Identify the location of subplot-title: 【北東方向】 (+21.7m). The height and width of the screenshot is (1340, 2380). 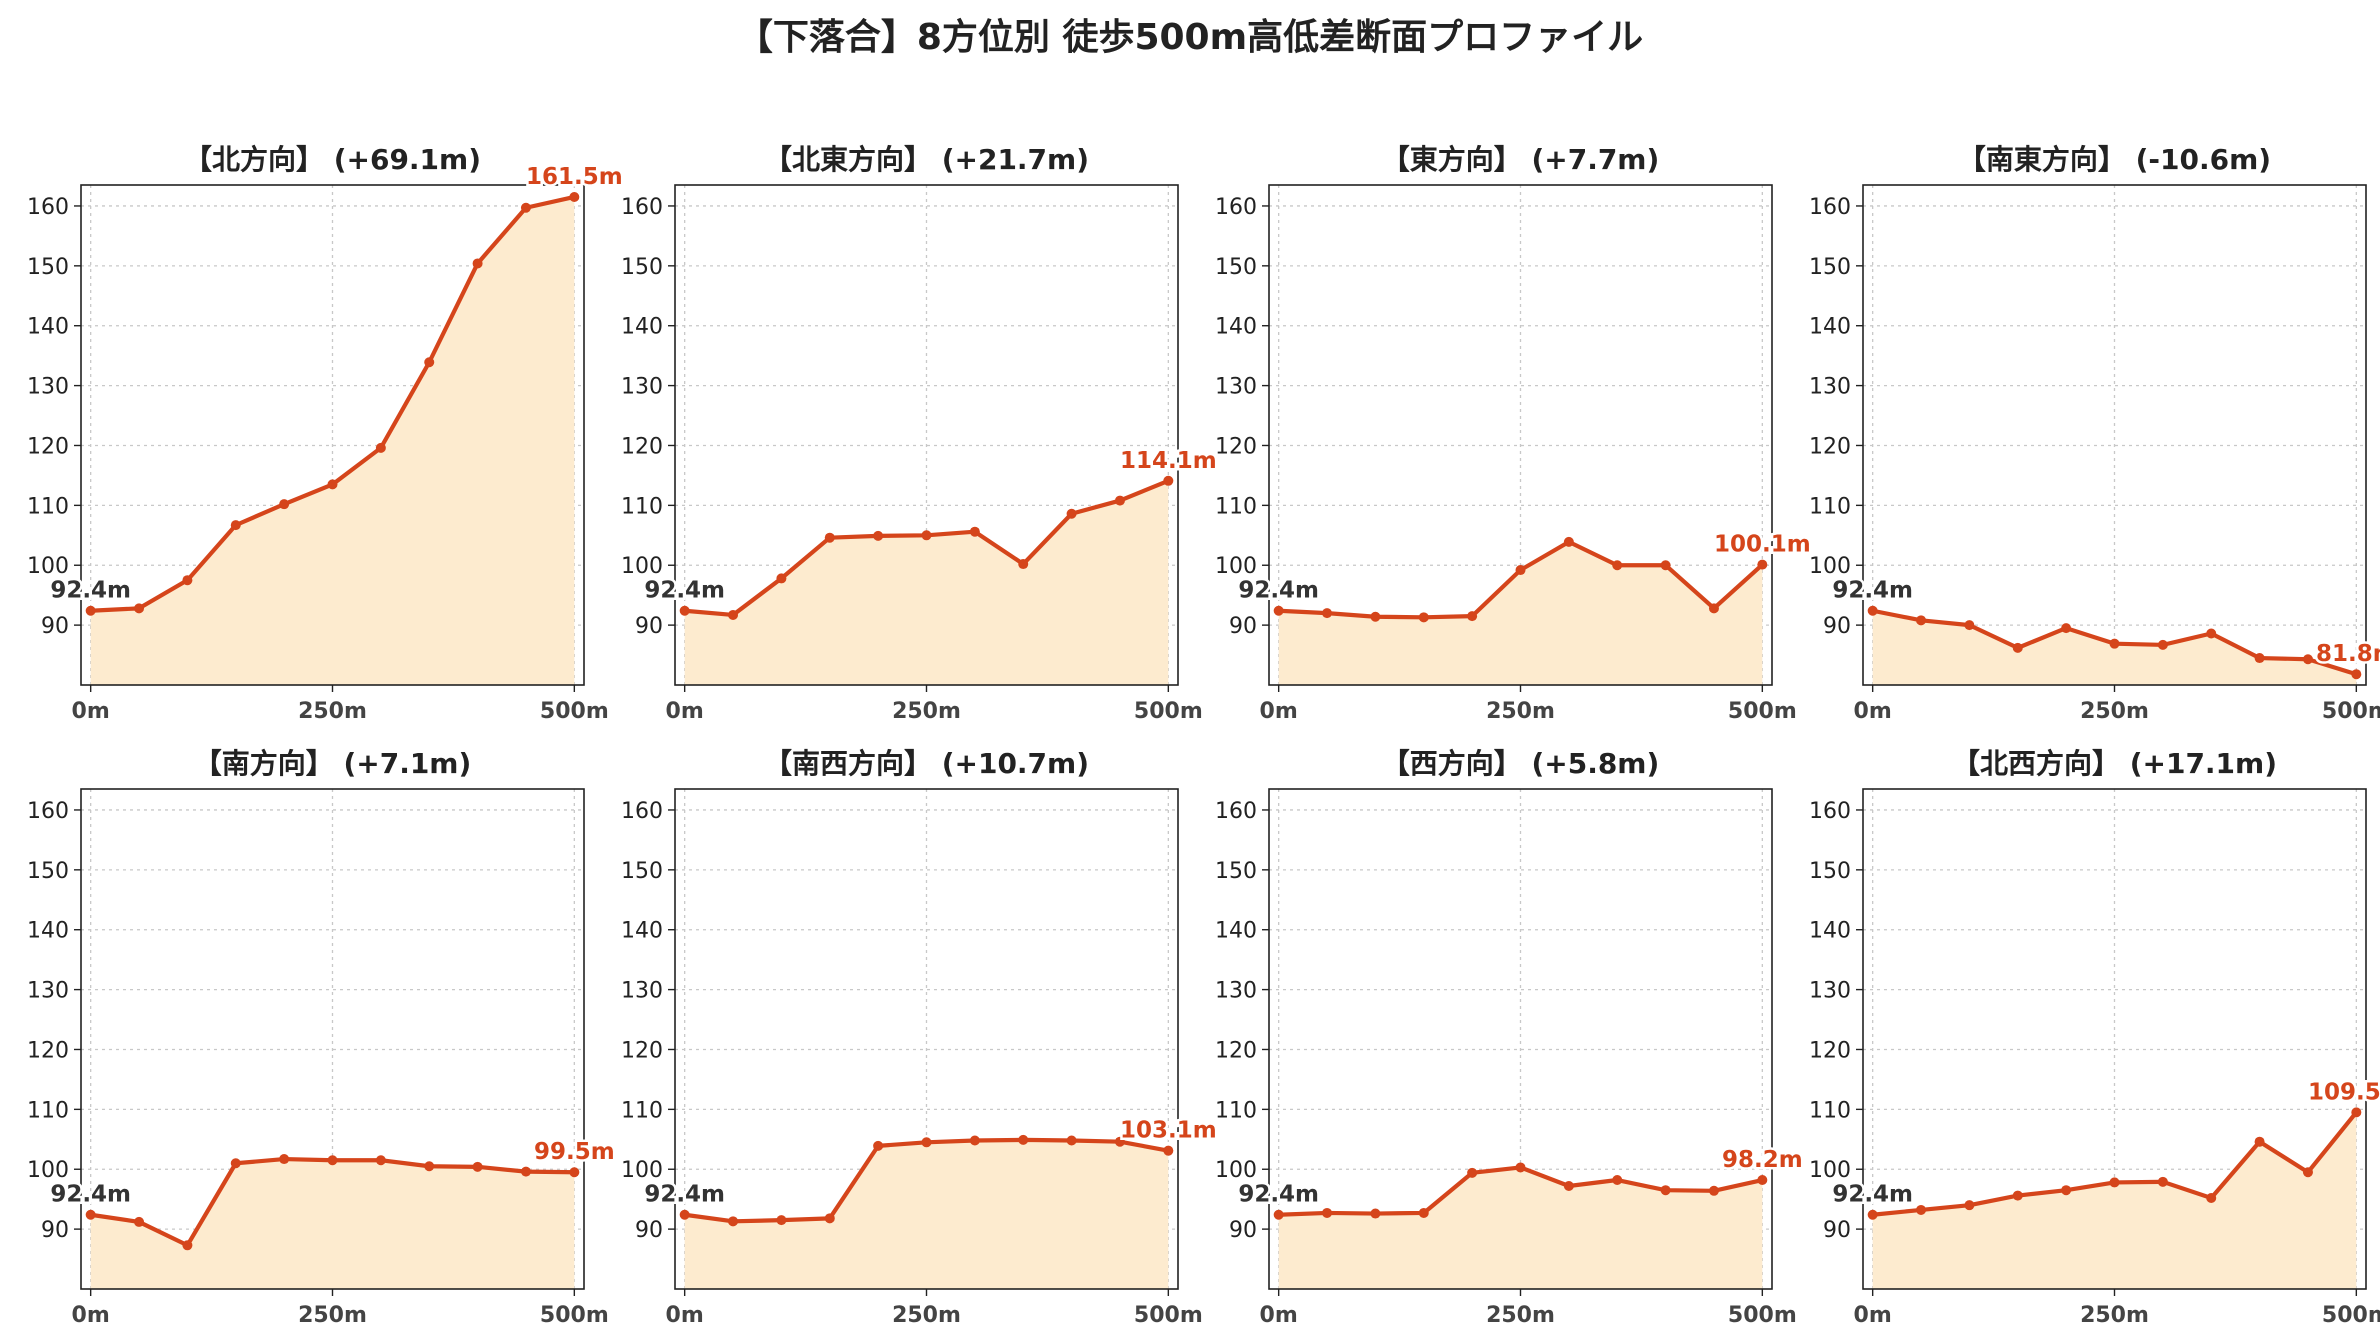
(926, 159).